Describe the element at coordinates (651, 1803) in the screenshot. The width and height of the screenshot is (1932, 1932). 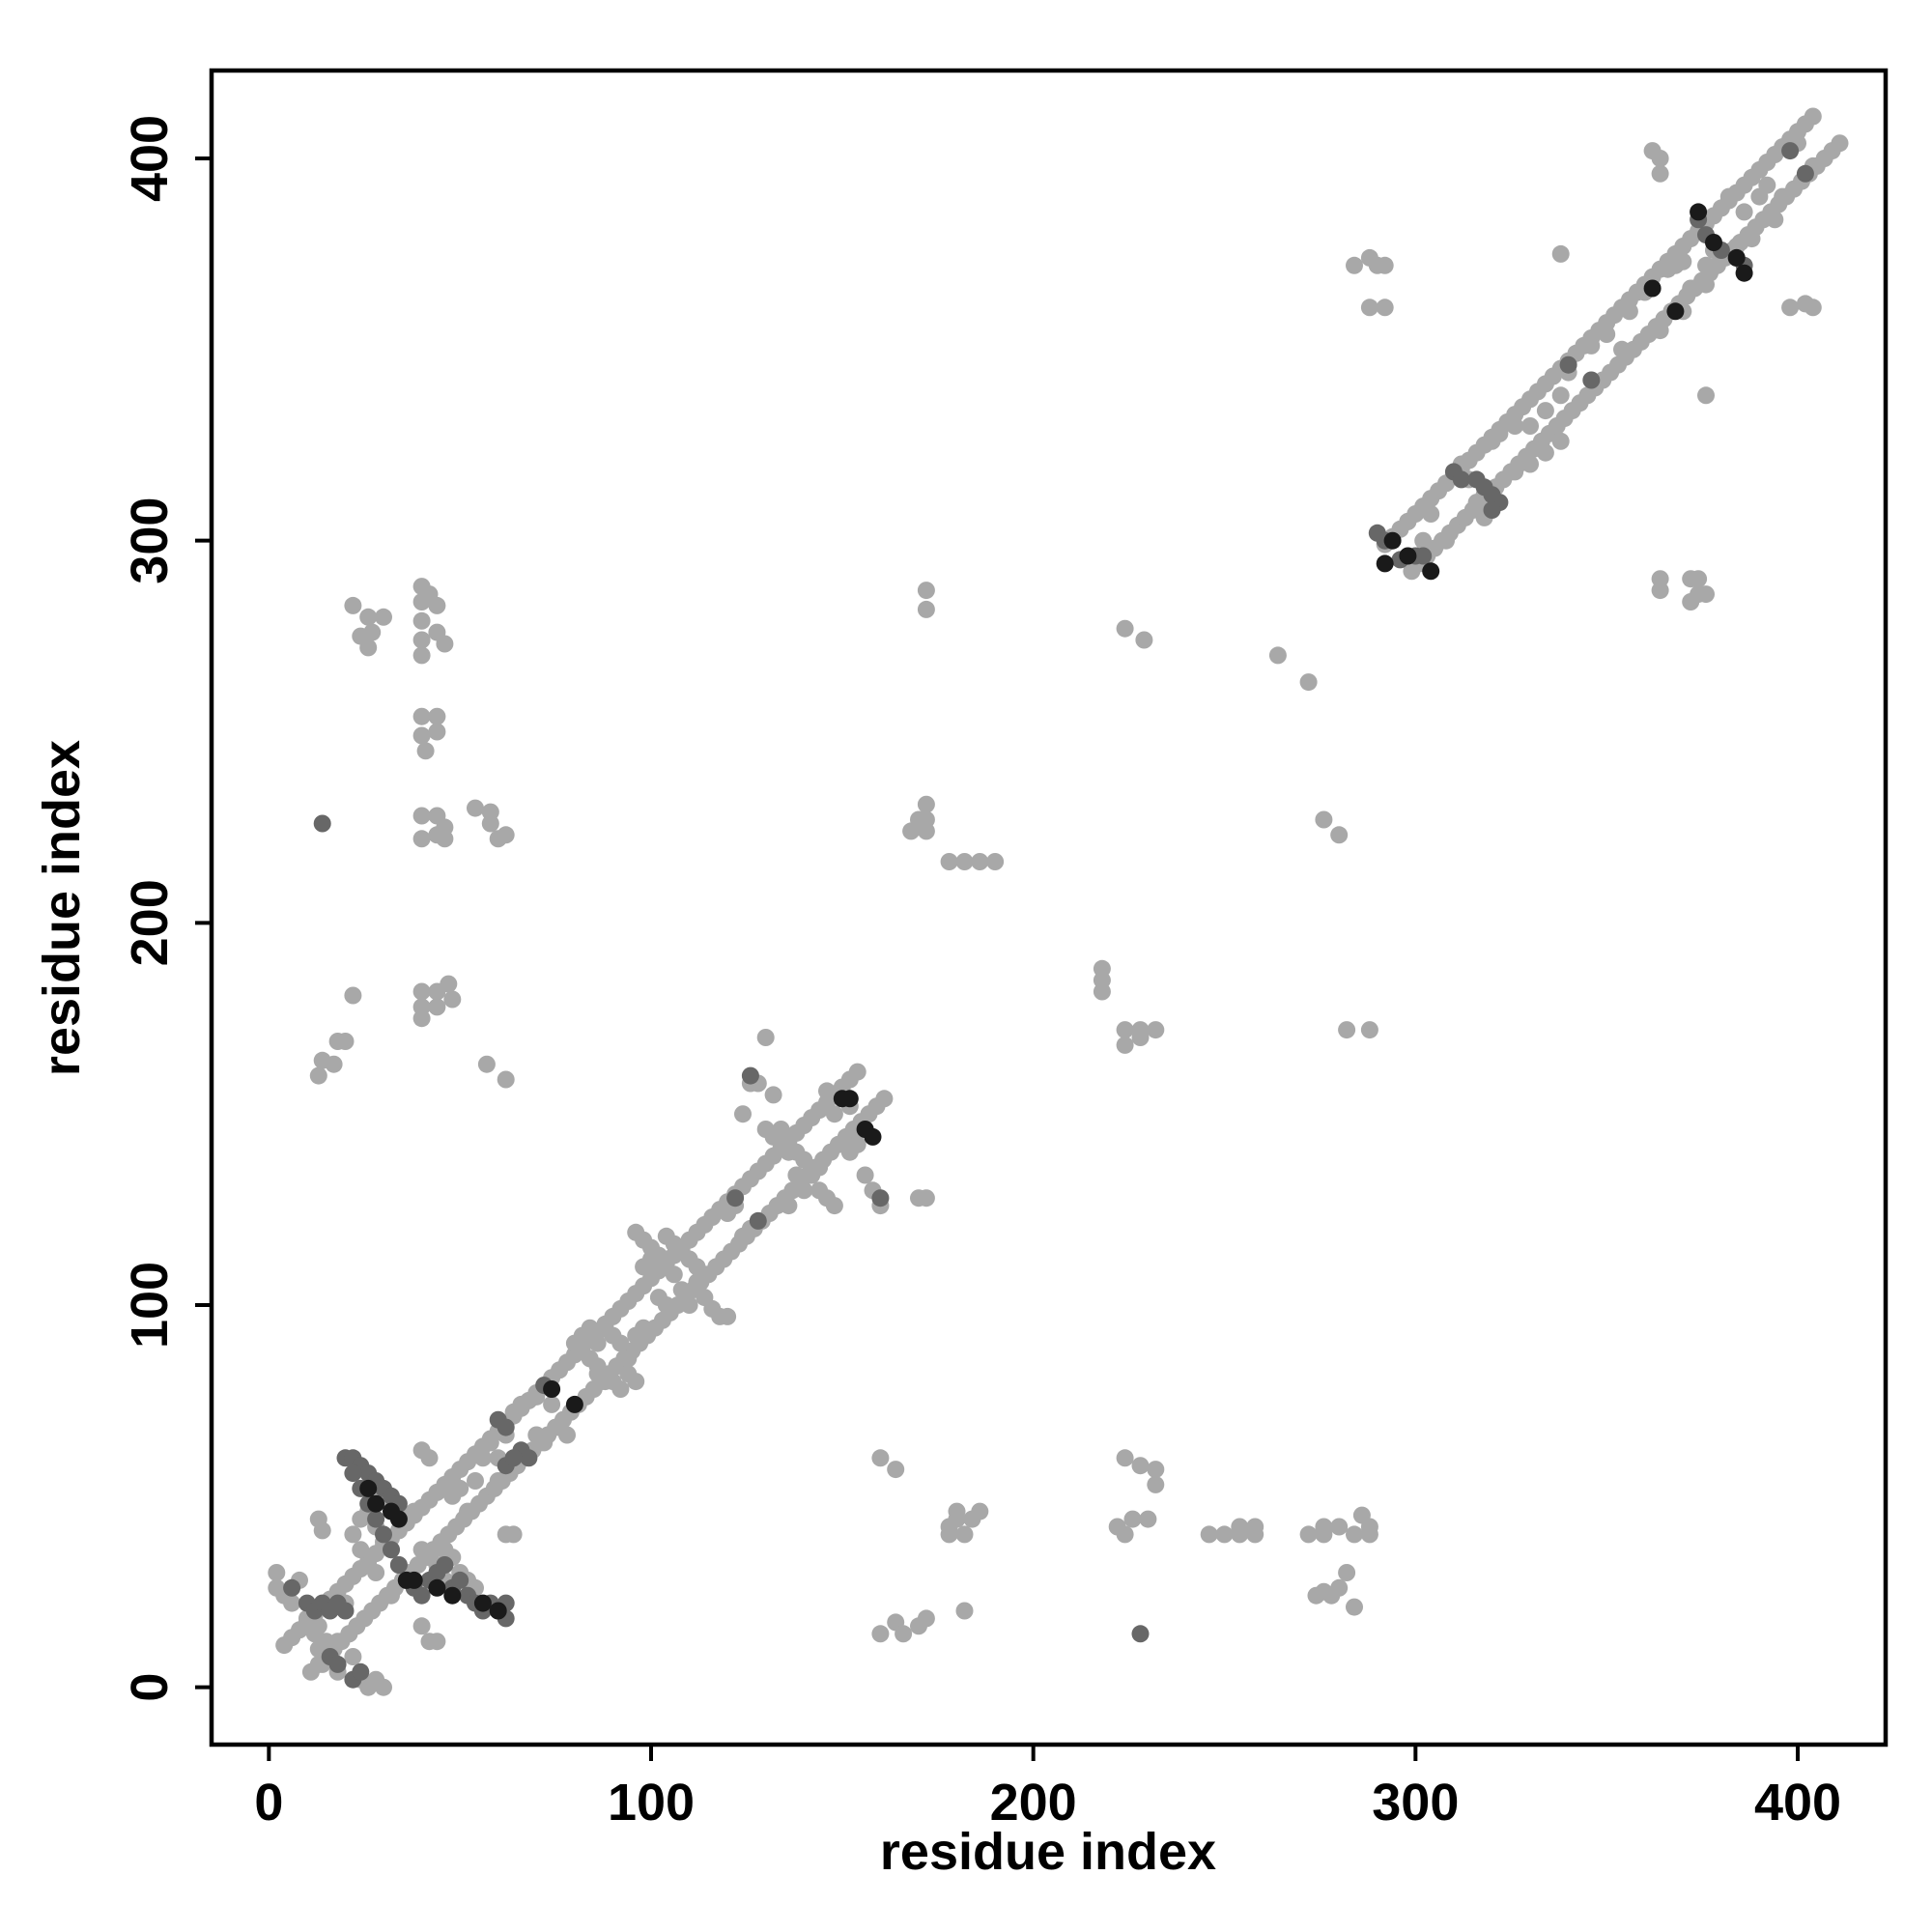
I see `x-tick-label: 100` at that location.